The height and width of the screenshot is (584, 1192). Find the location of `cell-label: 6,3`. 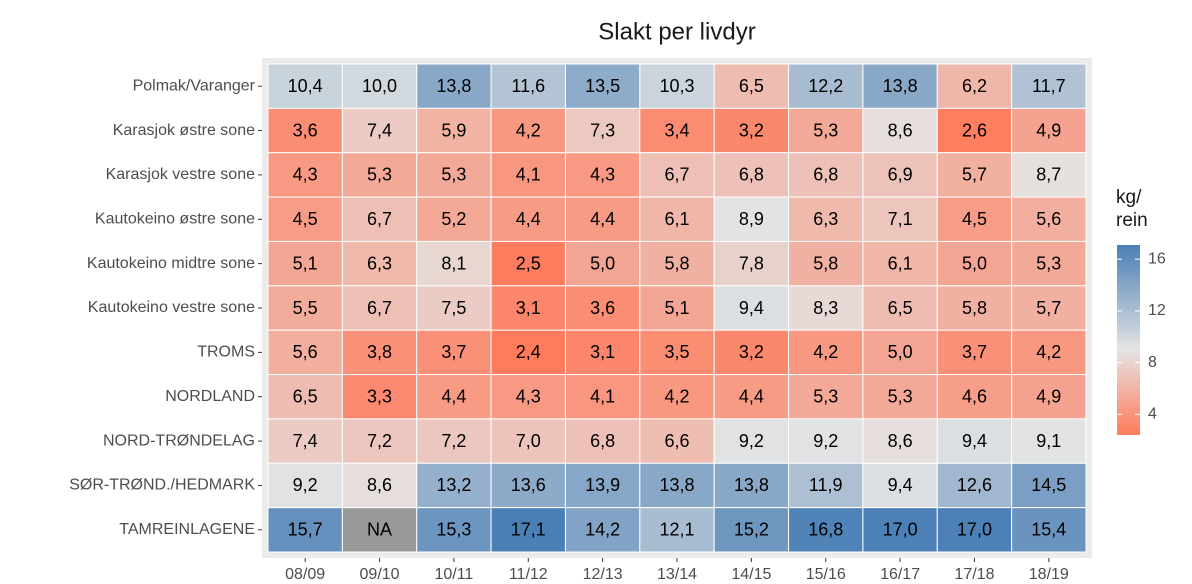

cell-label: 6,3 is located at coordinates (379, 263).